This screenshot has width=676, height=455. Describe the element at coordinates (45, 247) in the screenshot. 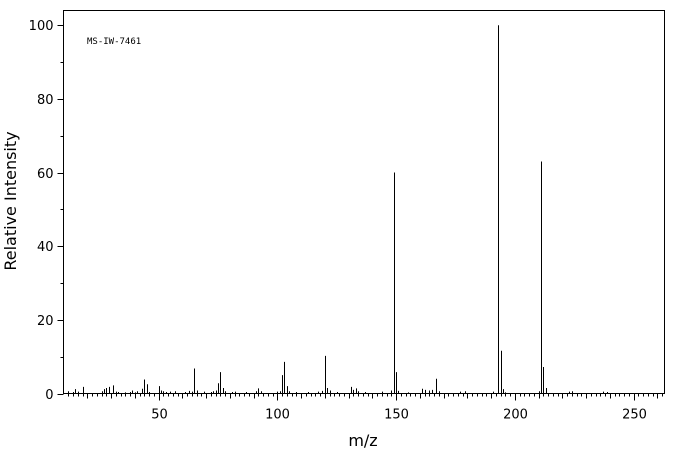

I see `y-tick-label: 40` at that location.